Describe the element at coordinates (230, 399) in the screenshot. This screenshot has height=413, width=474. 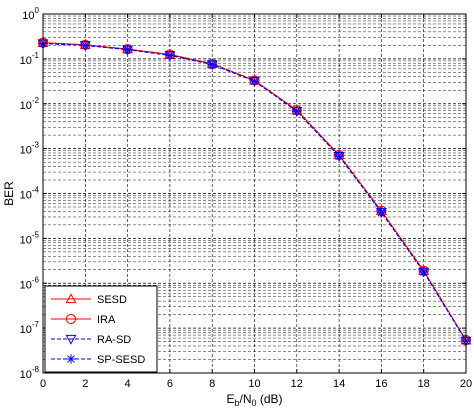
I see `x-label-e: E` at that location.